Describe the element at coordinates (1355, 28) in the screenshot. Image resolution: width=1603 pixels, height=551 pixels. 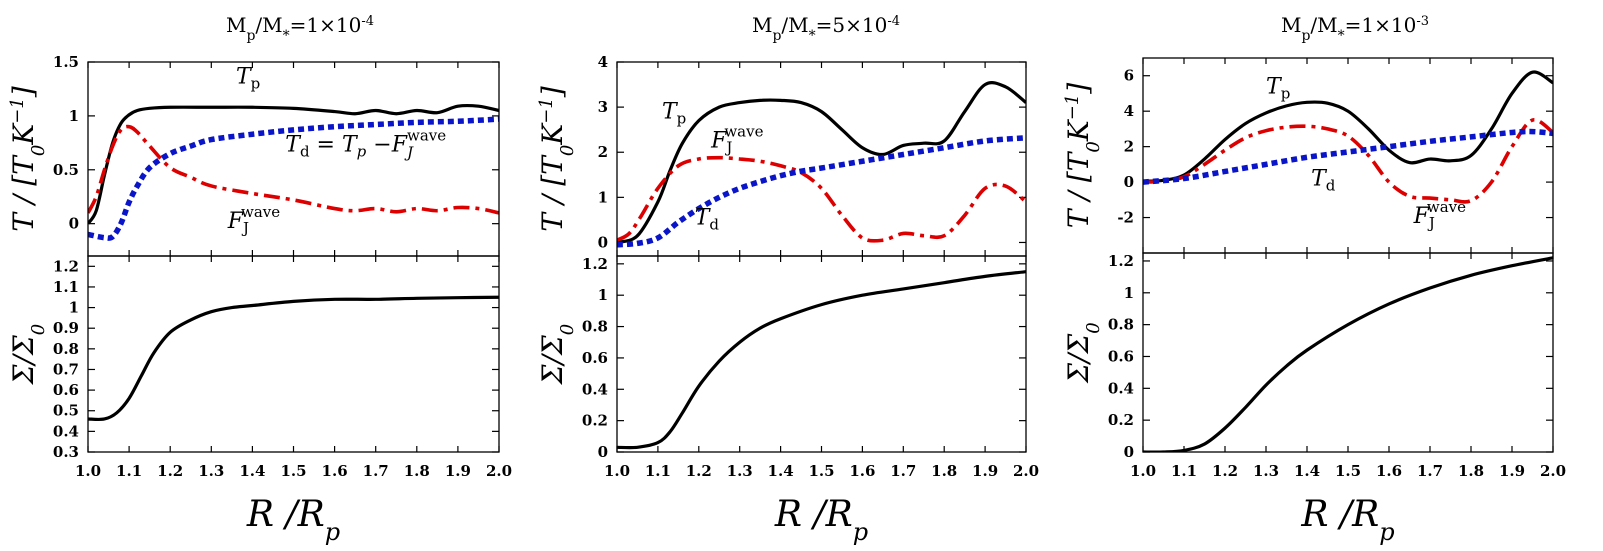
I see `panel-title: Mp/M*=1×10-3` at that location.